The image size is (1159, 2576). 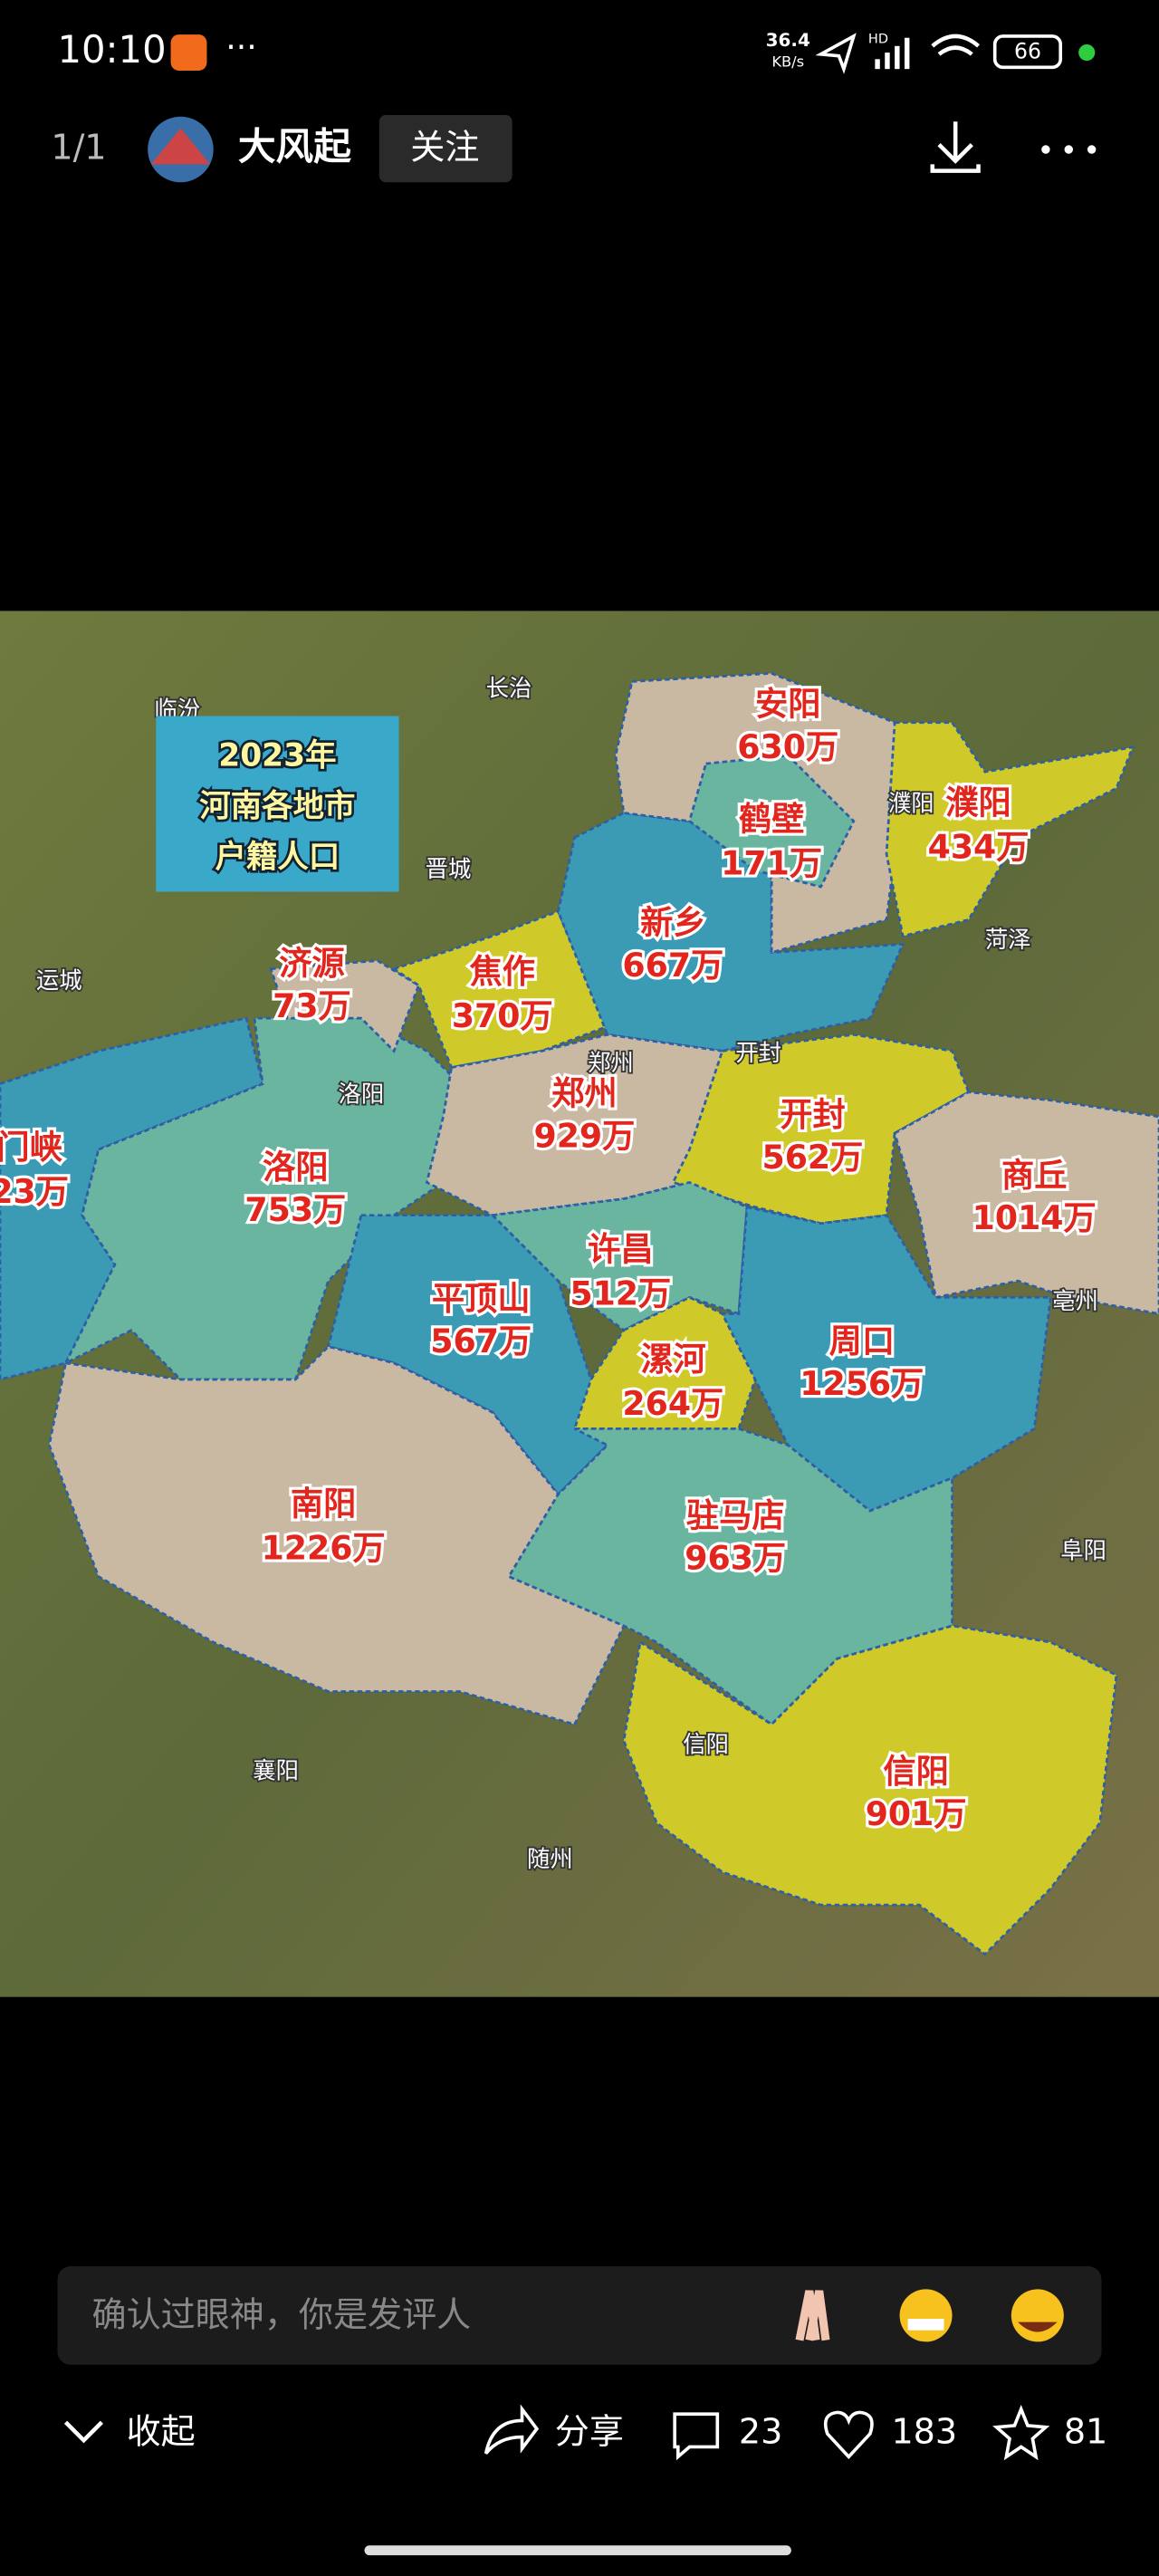 I want to click on region-name: 许昌, so click(x=621, y=1249).